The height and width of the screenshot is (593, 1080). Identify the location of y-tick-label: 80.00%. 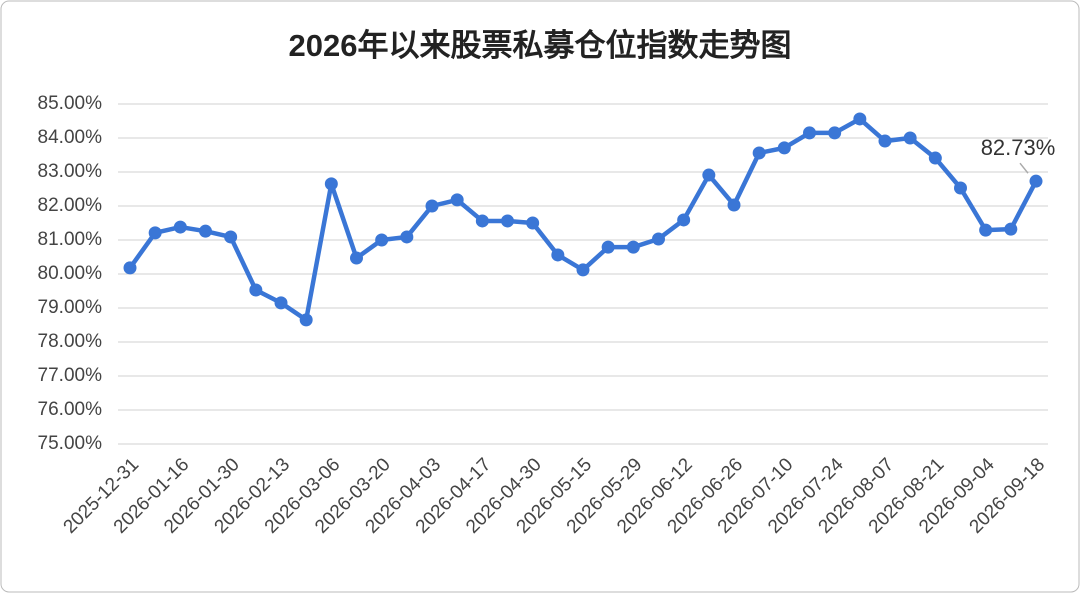
(70, 273).